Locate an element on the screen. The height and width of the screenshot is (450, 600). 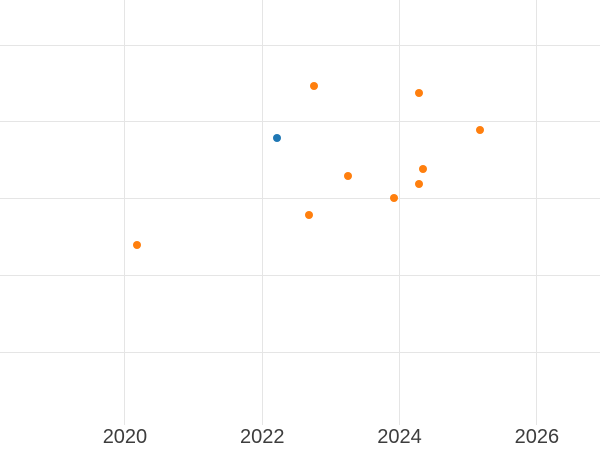
data-point-blue is located at coordinates (277, 138).